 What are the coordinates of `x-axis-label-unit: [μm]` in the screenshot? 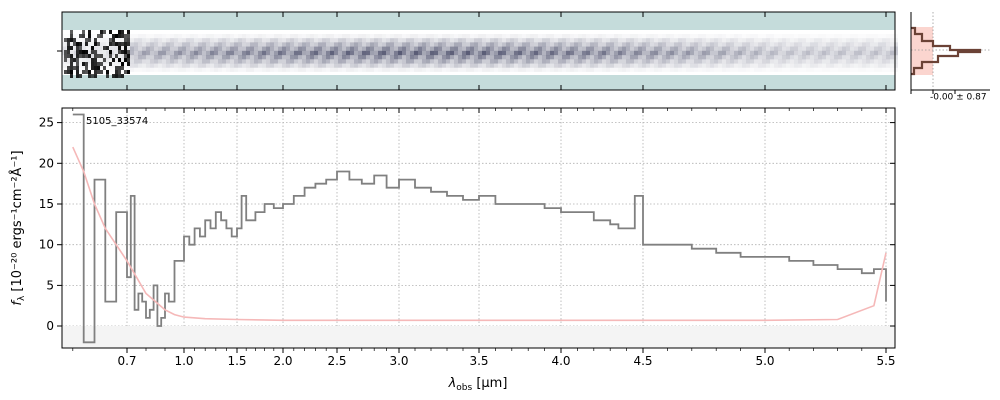 It's located at (489, 383).